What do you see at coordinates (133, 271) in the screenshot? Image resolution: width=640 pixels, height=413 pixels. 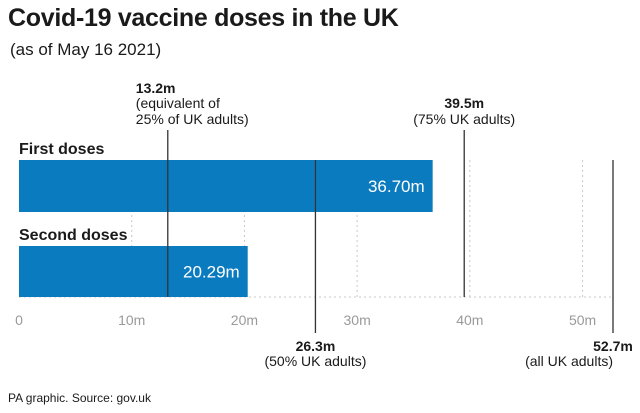 I see `bar-second-doses` at bounding box center [133, 271].